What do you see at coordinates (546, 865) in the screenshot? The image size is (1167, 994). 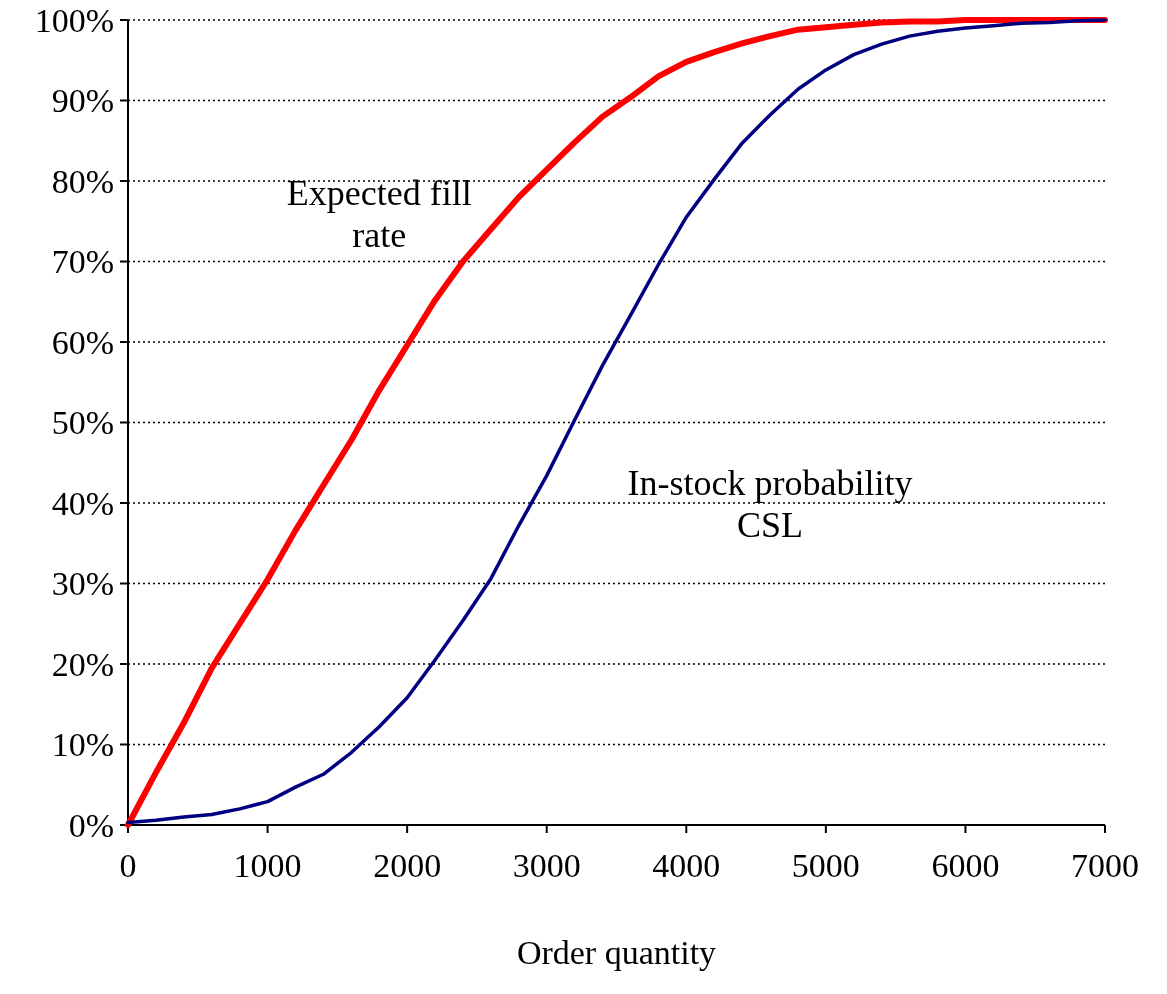 I see `x-tick-label: 3000` at bounding box center [546, 865].